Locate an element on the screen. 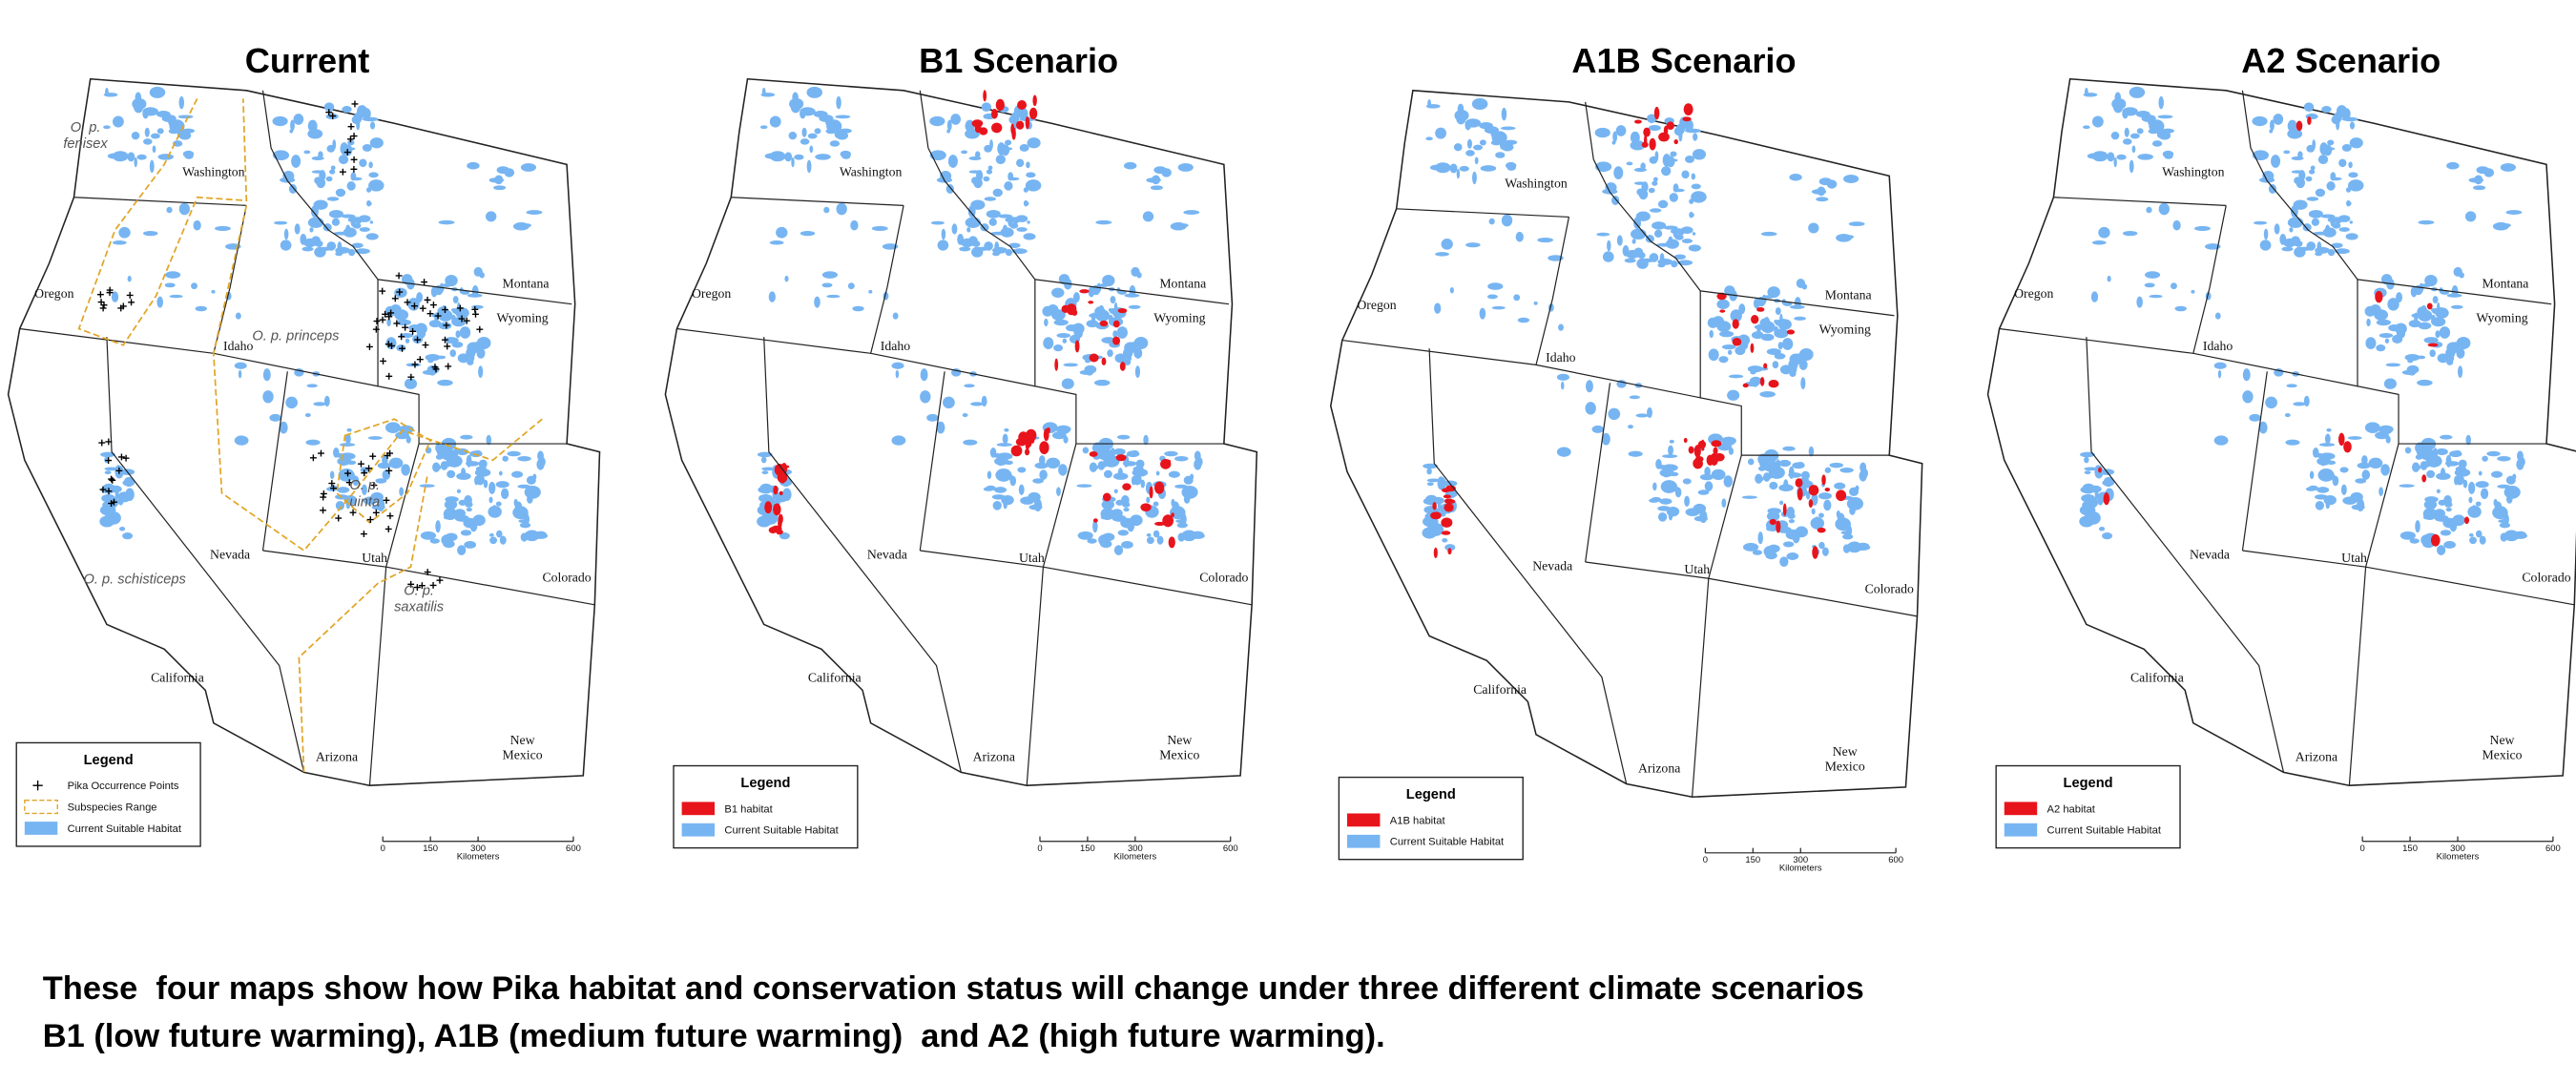 This screenshot has height=1083, width=2576. subspecies-label: O. p. uinta is located at coordinates (364, 494).